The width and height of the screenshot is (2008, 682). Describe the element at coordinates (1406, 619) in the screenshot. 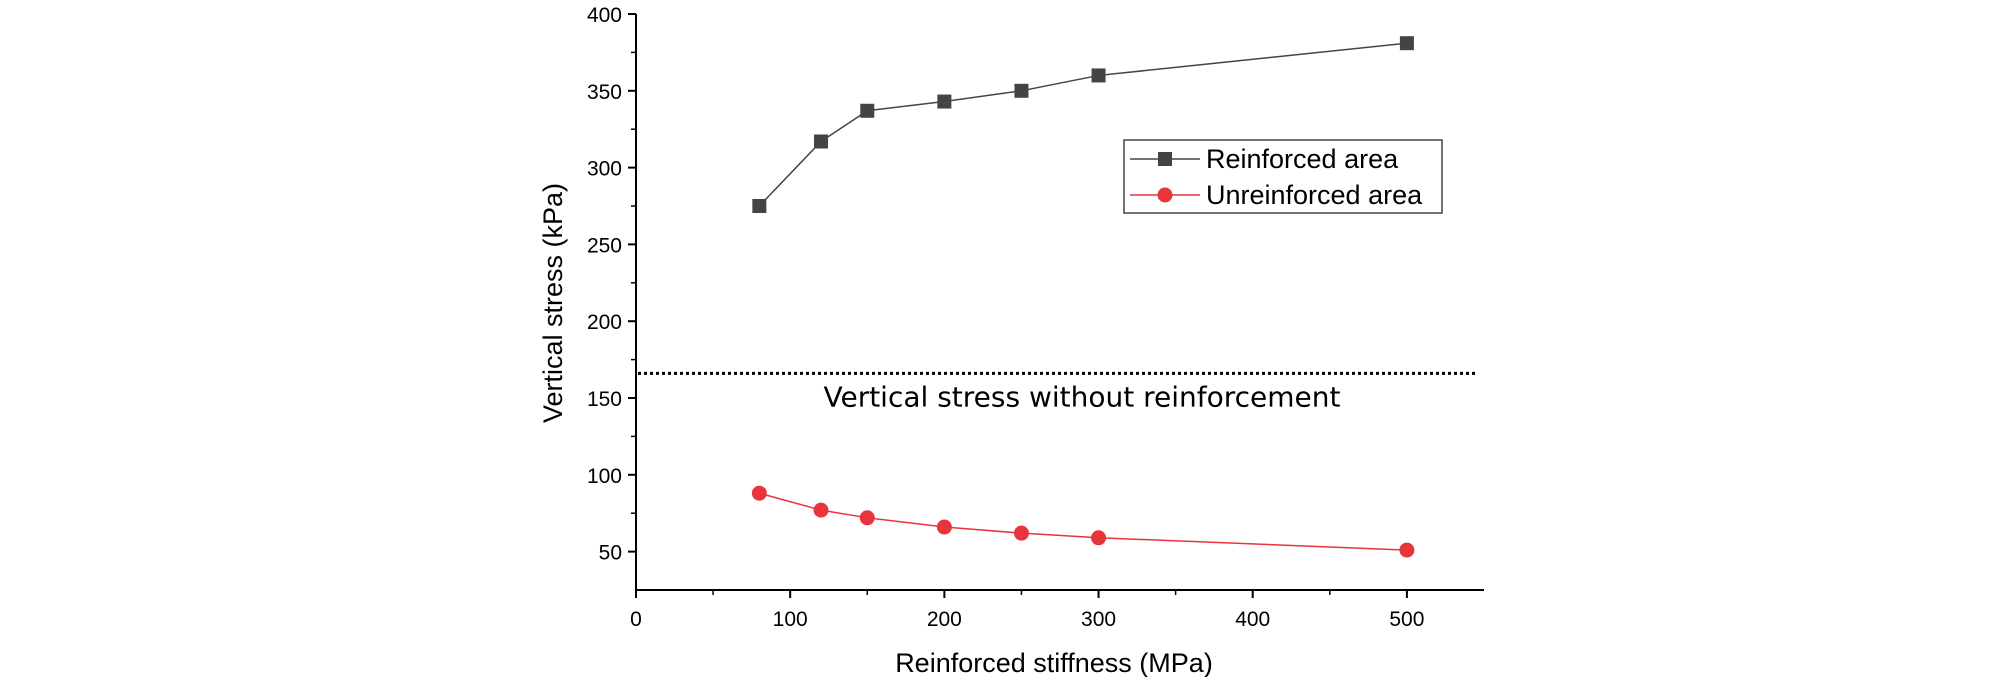

I see `x-tick-label: 500` at that location.